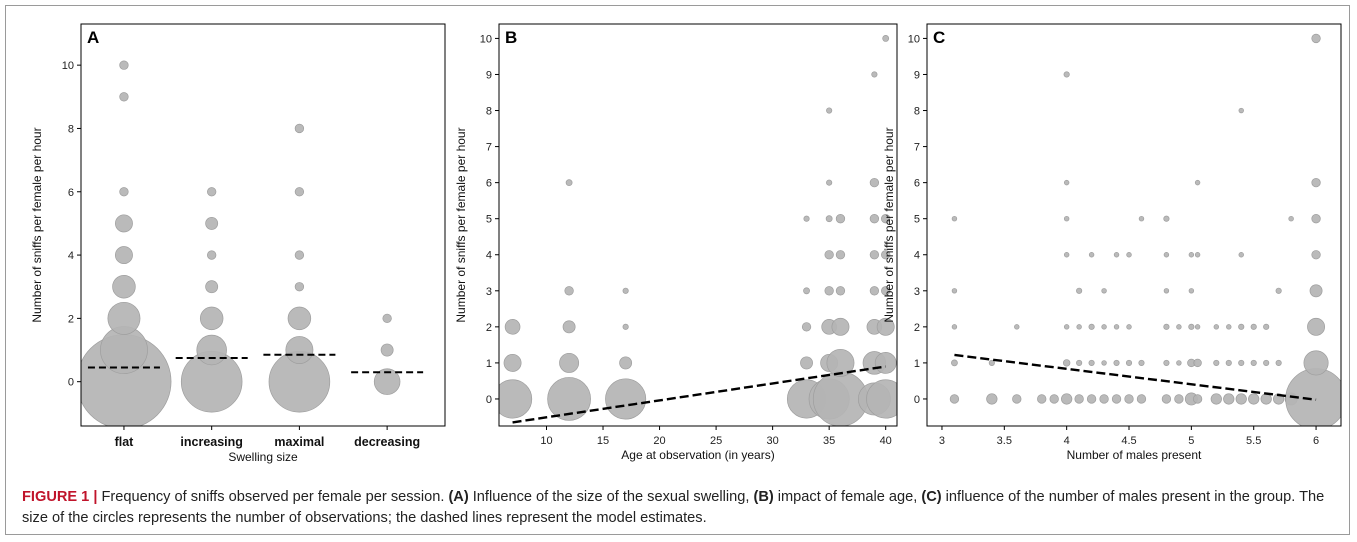 The image size is (1357, 542). What do you see at coordinates (511, 37) in the screenshot?
I see `panel-b-letter: B` at bounding box center [511, 37].